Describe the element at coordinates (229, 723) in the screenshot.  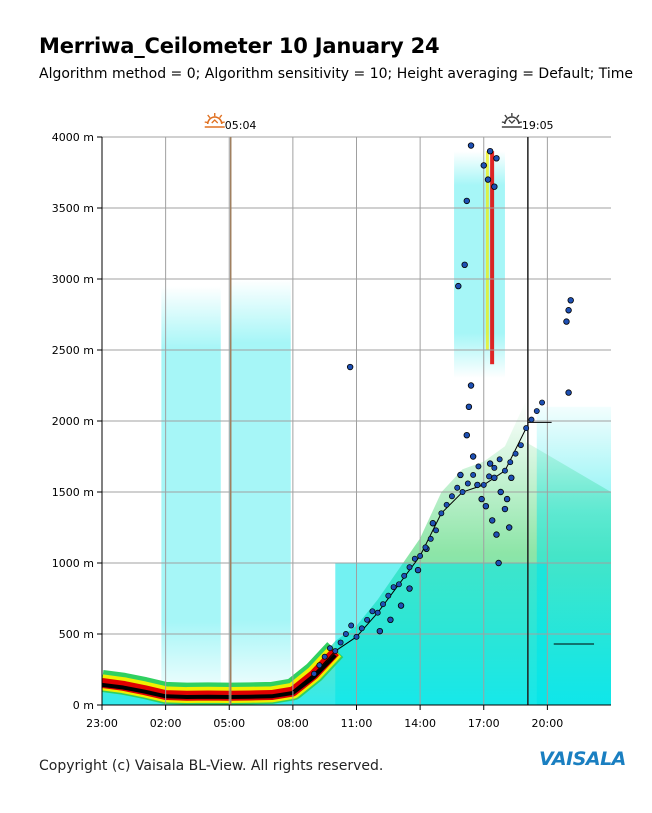
I see `x-tick-label: 05:00` at that location.